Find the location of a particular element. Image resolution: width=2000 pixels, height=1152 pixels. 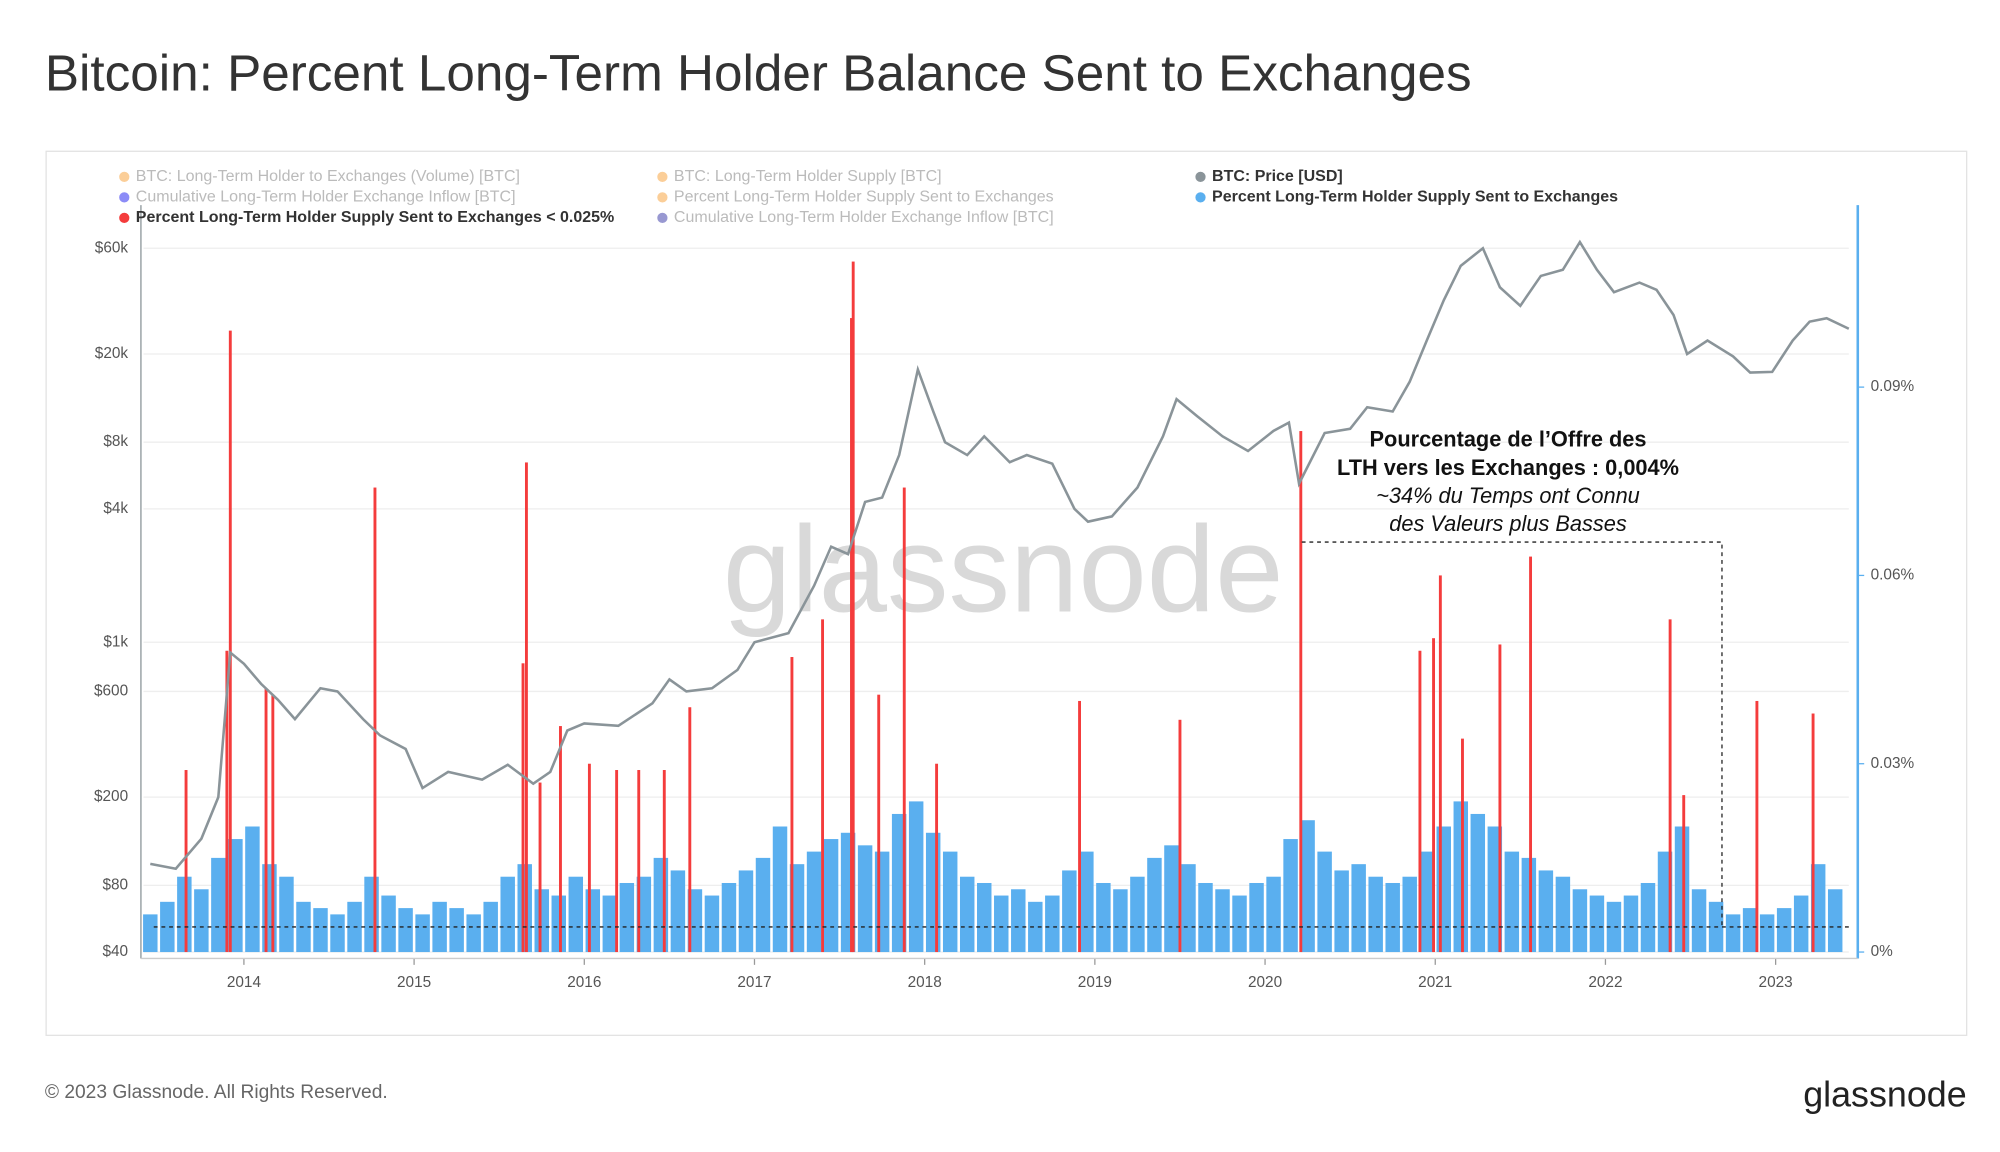

footer: © 2023 Glassnode. All Rights Reserved. is located at coordinates (216, 1092).